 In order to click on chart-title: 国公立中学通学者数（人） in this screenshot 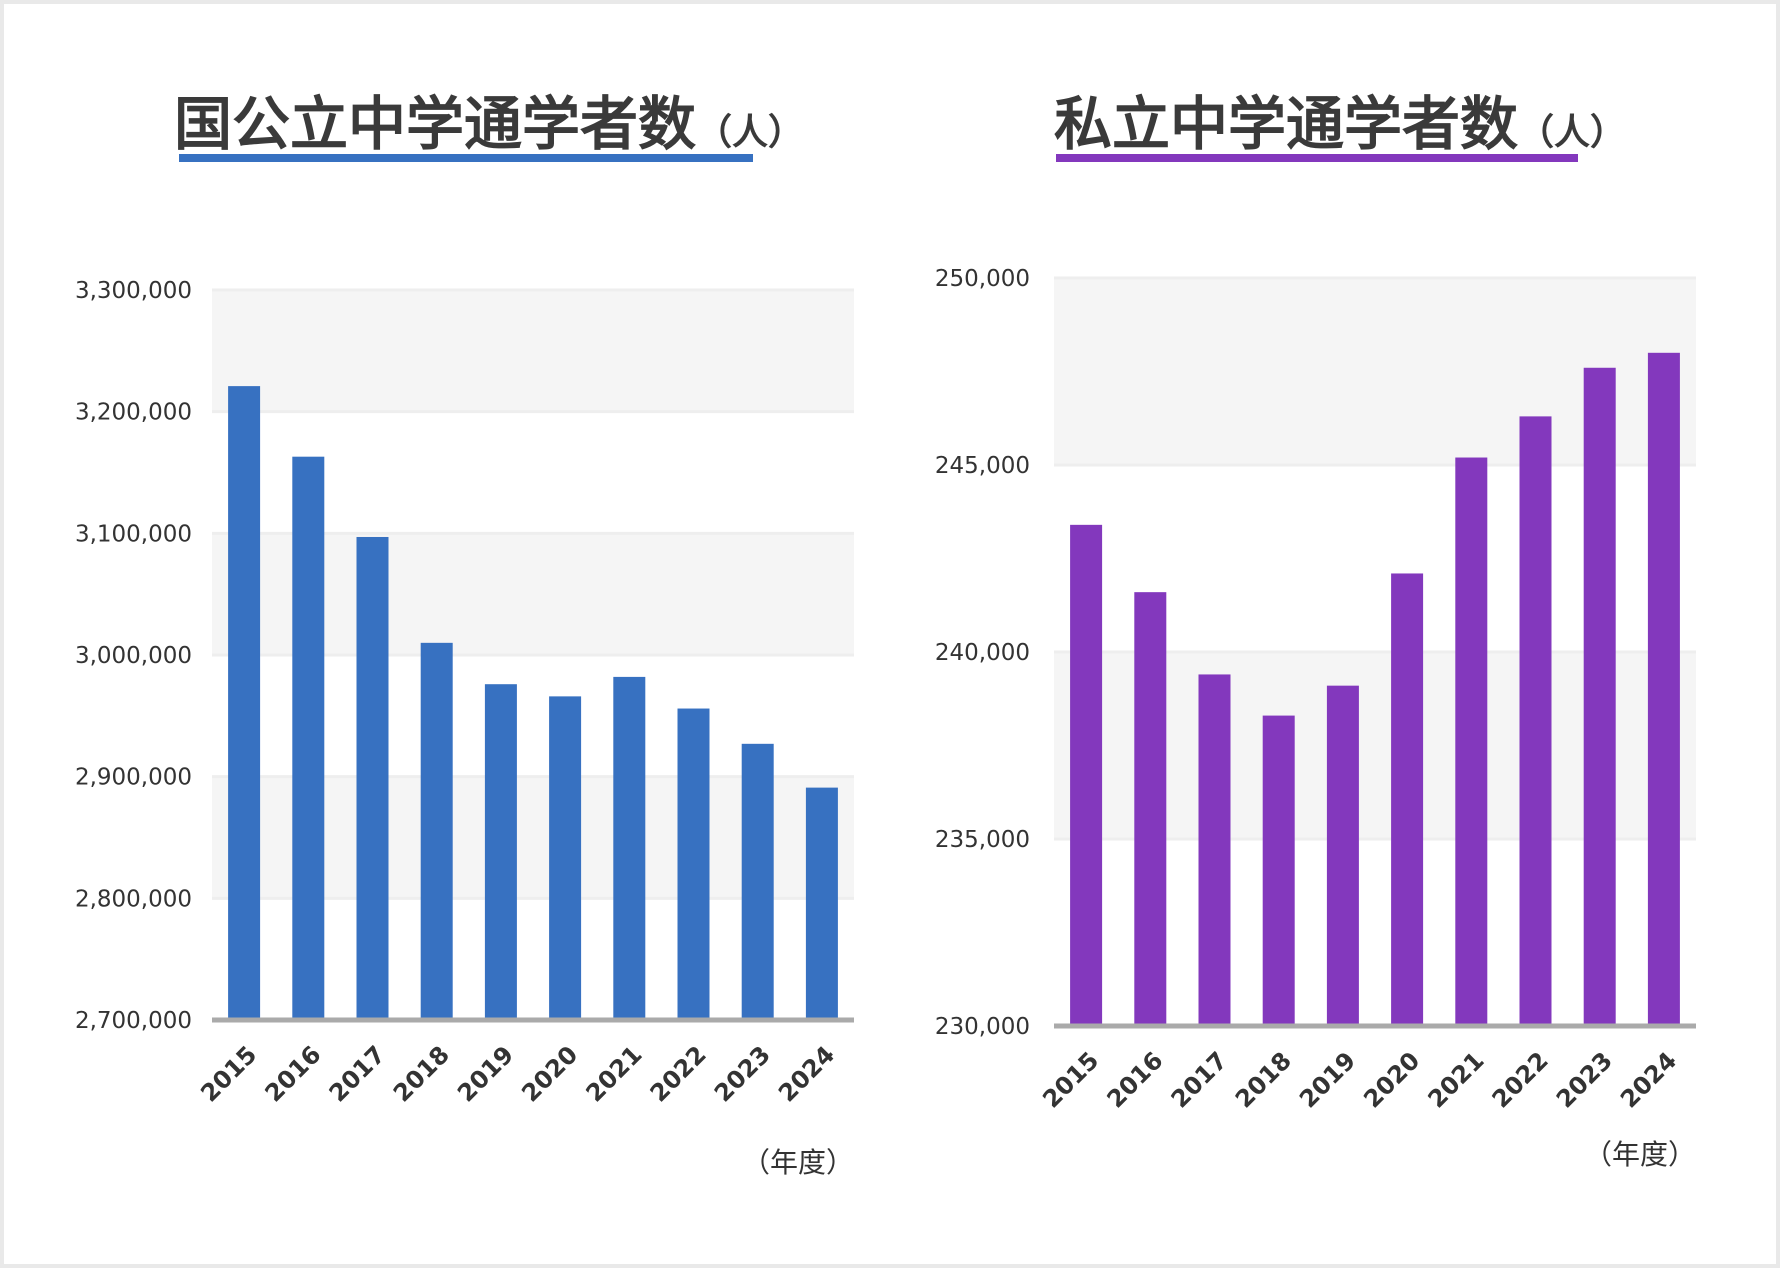, I will do `click(489, 124)`.